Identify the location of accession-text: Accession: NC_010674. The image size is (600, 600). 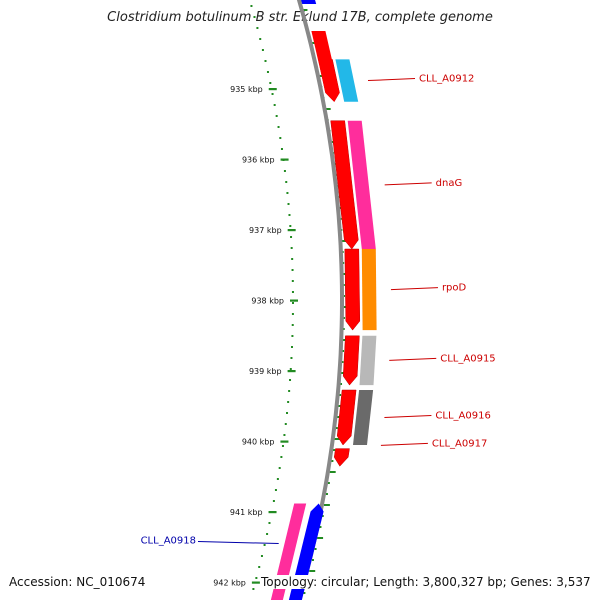
(77, 582).